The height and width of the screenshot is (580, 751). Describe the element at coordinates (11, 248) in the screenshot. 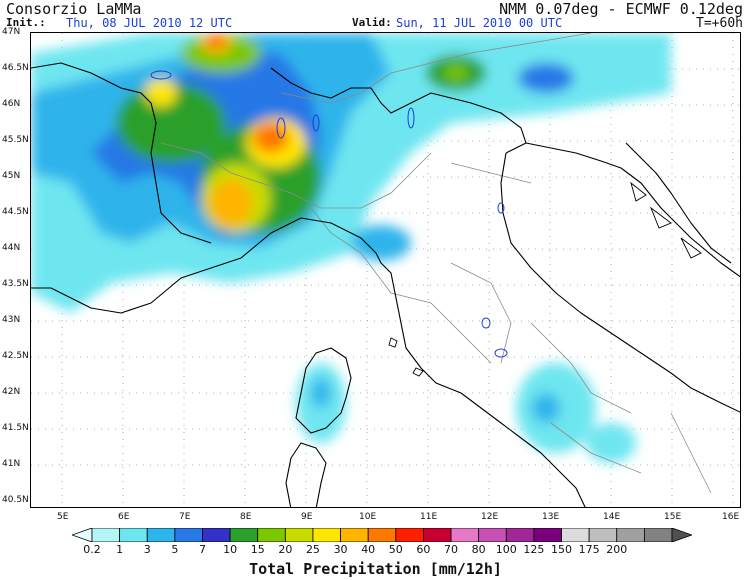

I see `lat-label: 44N` at that location.